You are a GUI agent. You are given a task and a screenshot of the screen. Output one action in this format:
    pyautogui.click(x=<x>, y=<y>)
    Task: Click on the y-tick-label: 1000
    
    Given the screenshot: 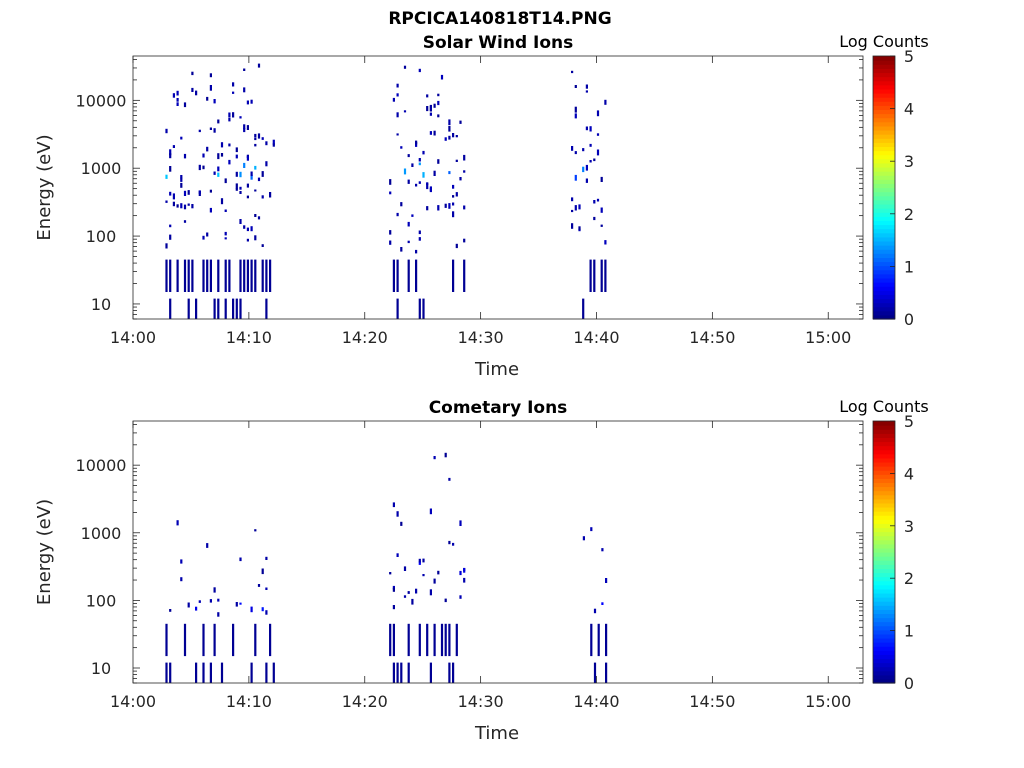 What is the action you would take?
    pyautogui.click(x=101, y=533)
    